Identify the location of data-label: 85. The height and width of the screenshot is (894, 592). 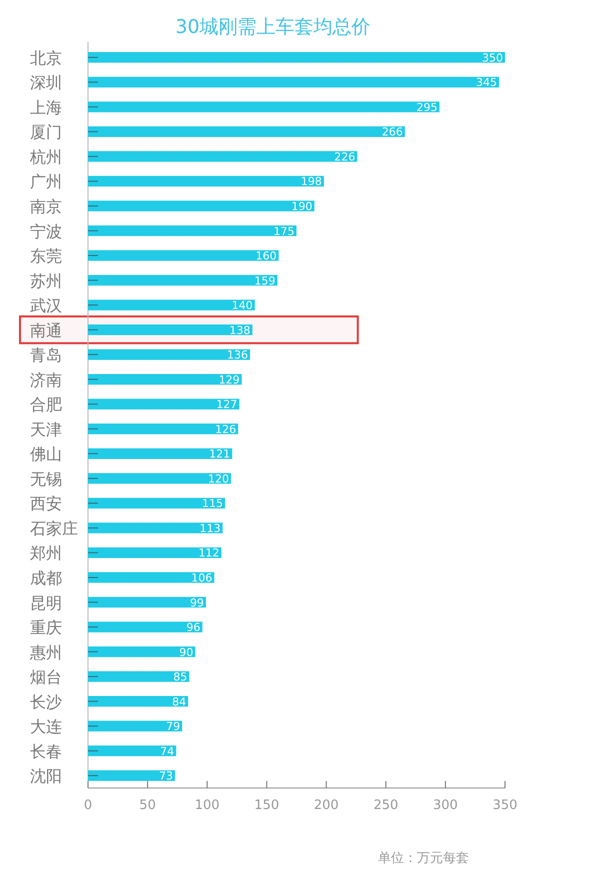
(180, 677).